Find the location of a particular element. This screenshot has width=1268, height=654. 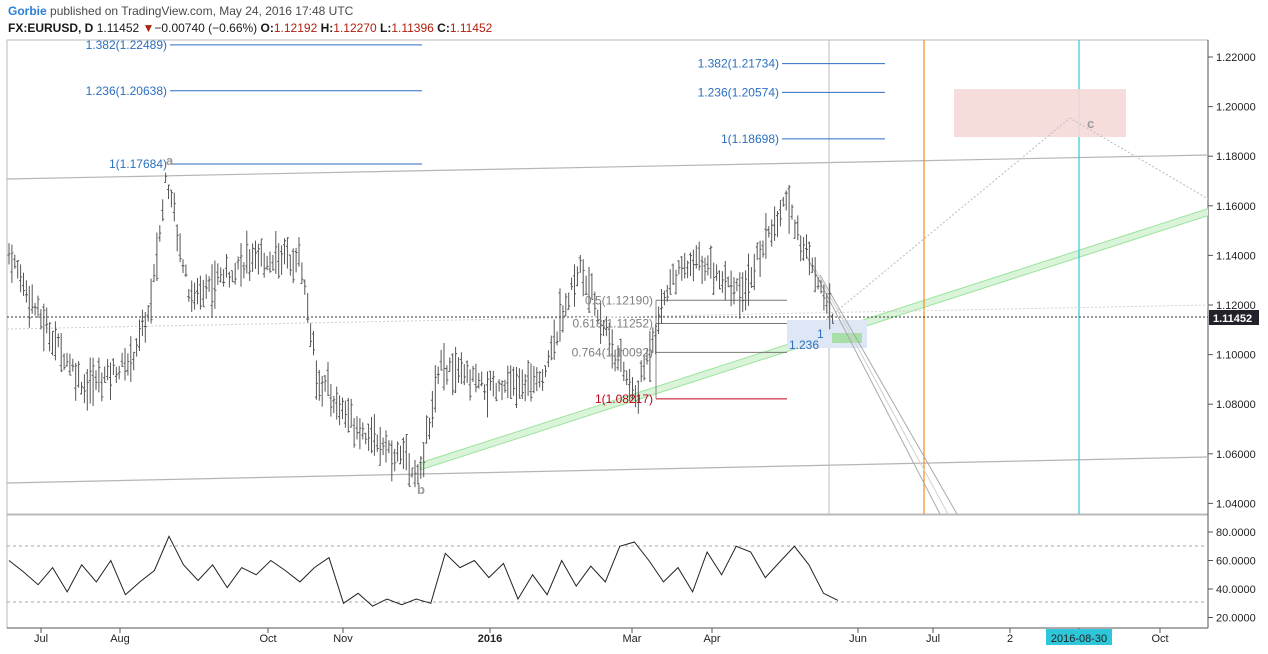

time-tick-label: 2016-08-30 is located at coordinates (1079, 639).